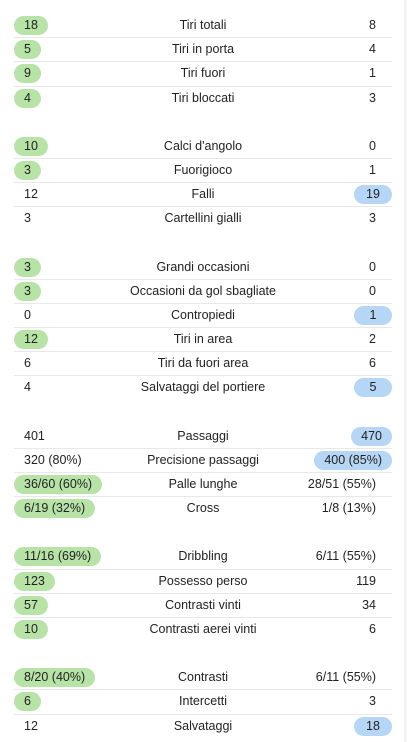 Image resolution: width=407 pixels, height=742 pixels. Describe the element at coordinates (27, 314) in the screenshot. I see `home-value: 0` at that location.